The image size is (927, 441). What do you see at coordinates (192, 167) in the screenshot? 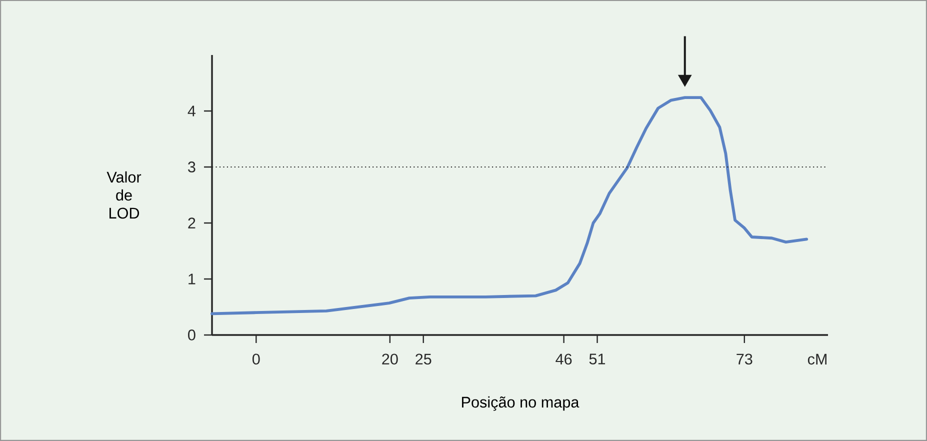
I see `y-tick-label: 3` at bounding box center [192, 167].